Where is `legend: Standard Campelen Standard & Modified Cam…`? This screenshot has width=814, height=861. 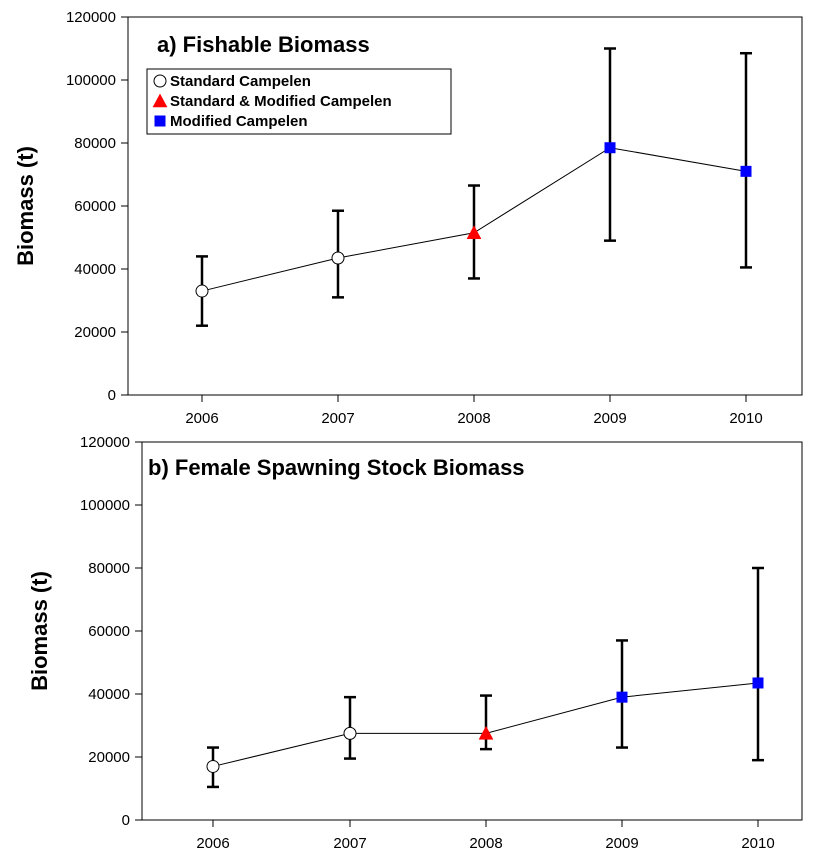 legend: Standard Campelen Standard & Modified Cam… is located at coordinates (299, 101).